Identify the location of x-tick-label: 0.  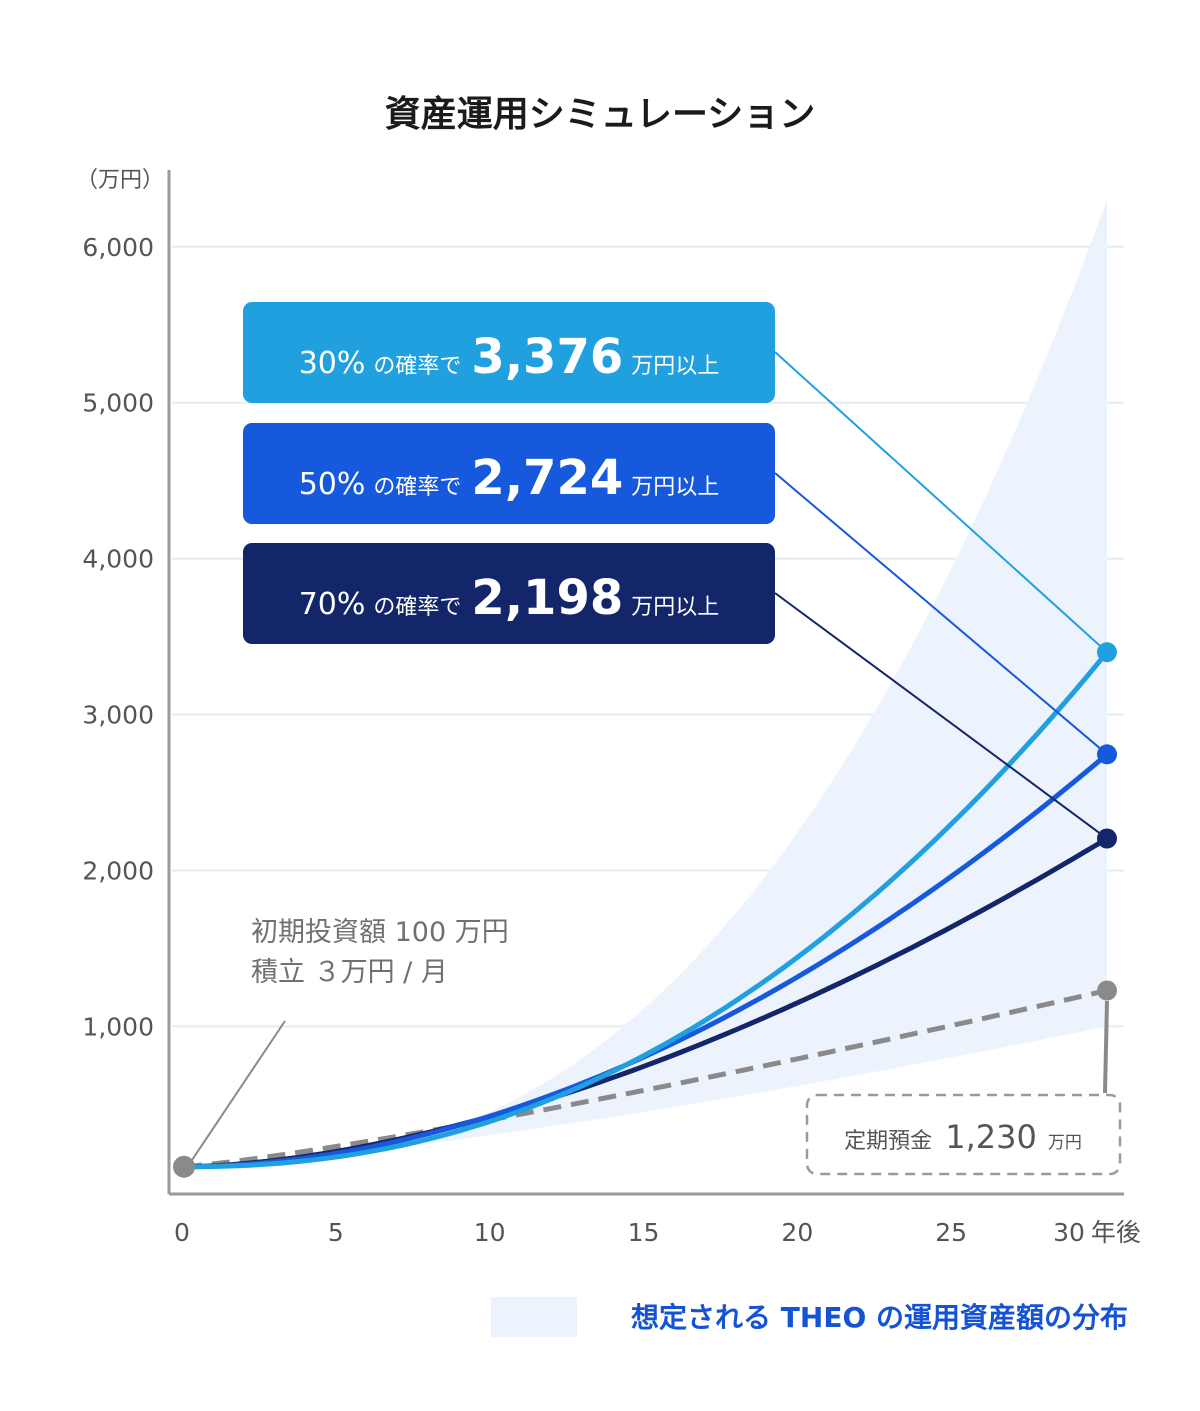
(182, 1232).